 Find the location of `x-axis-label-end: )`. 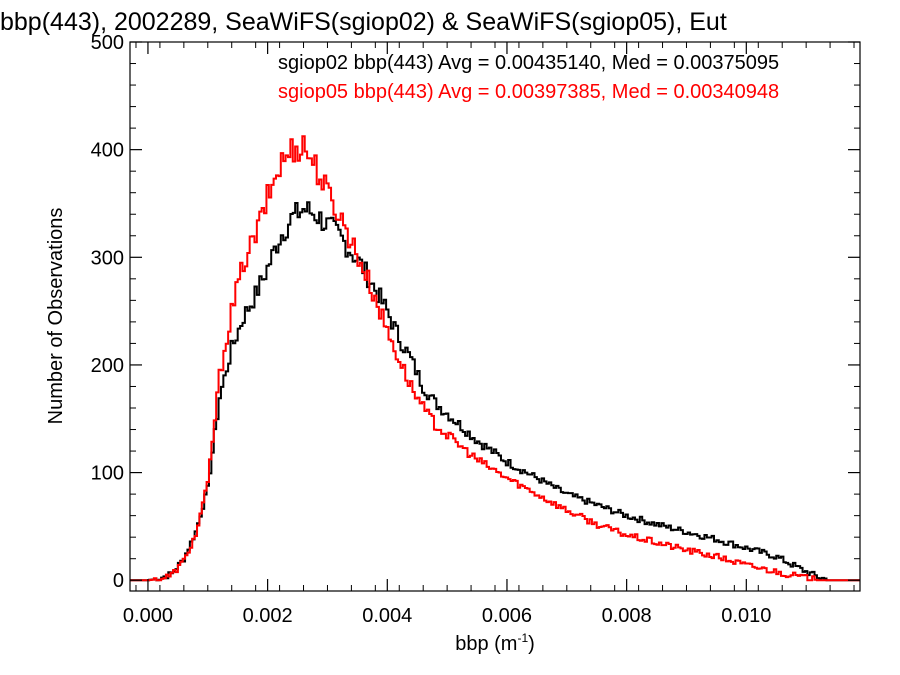

x-axis-label-end: ) is located at coordinates (531, 644).